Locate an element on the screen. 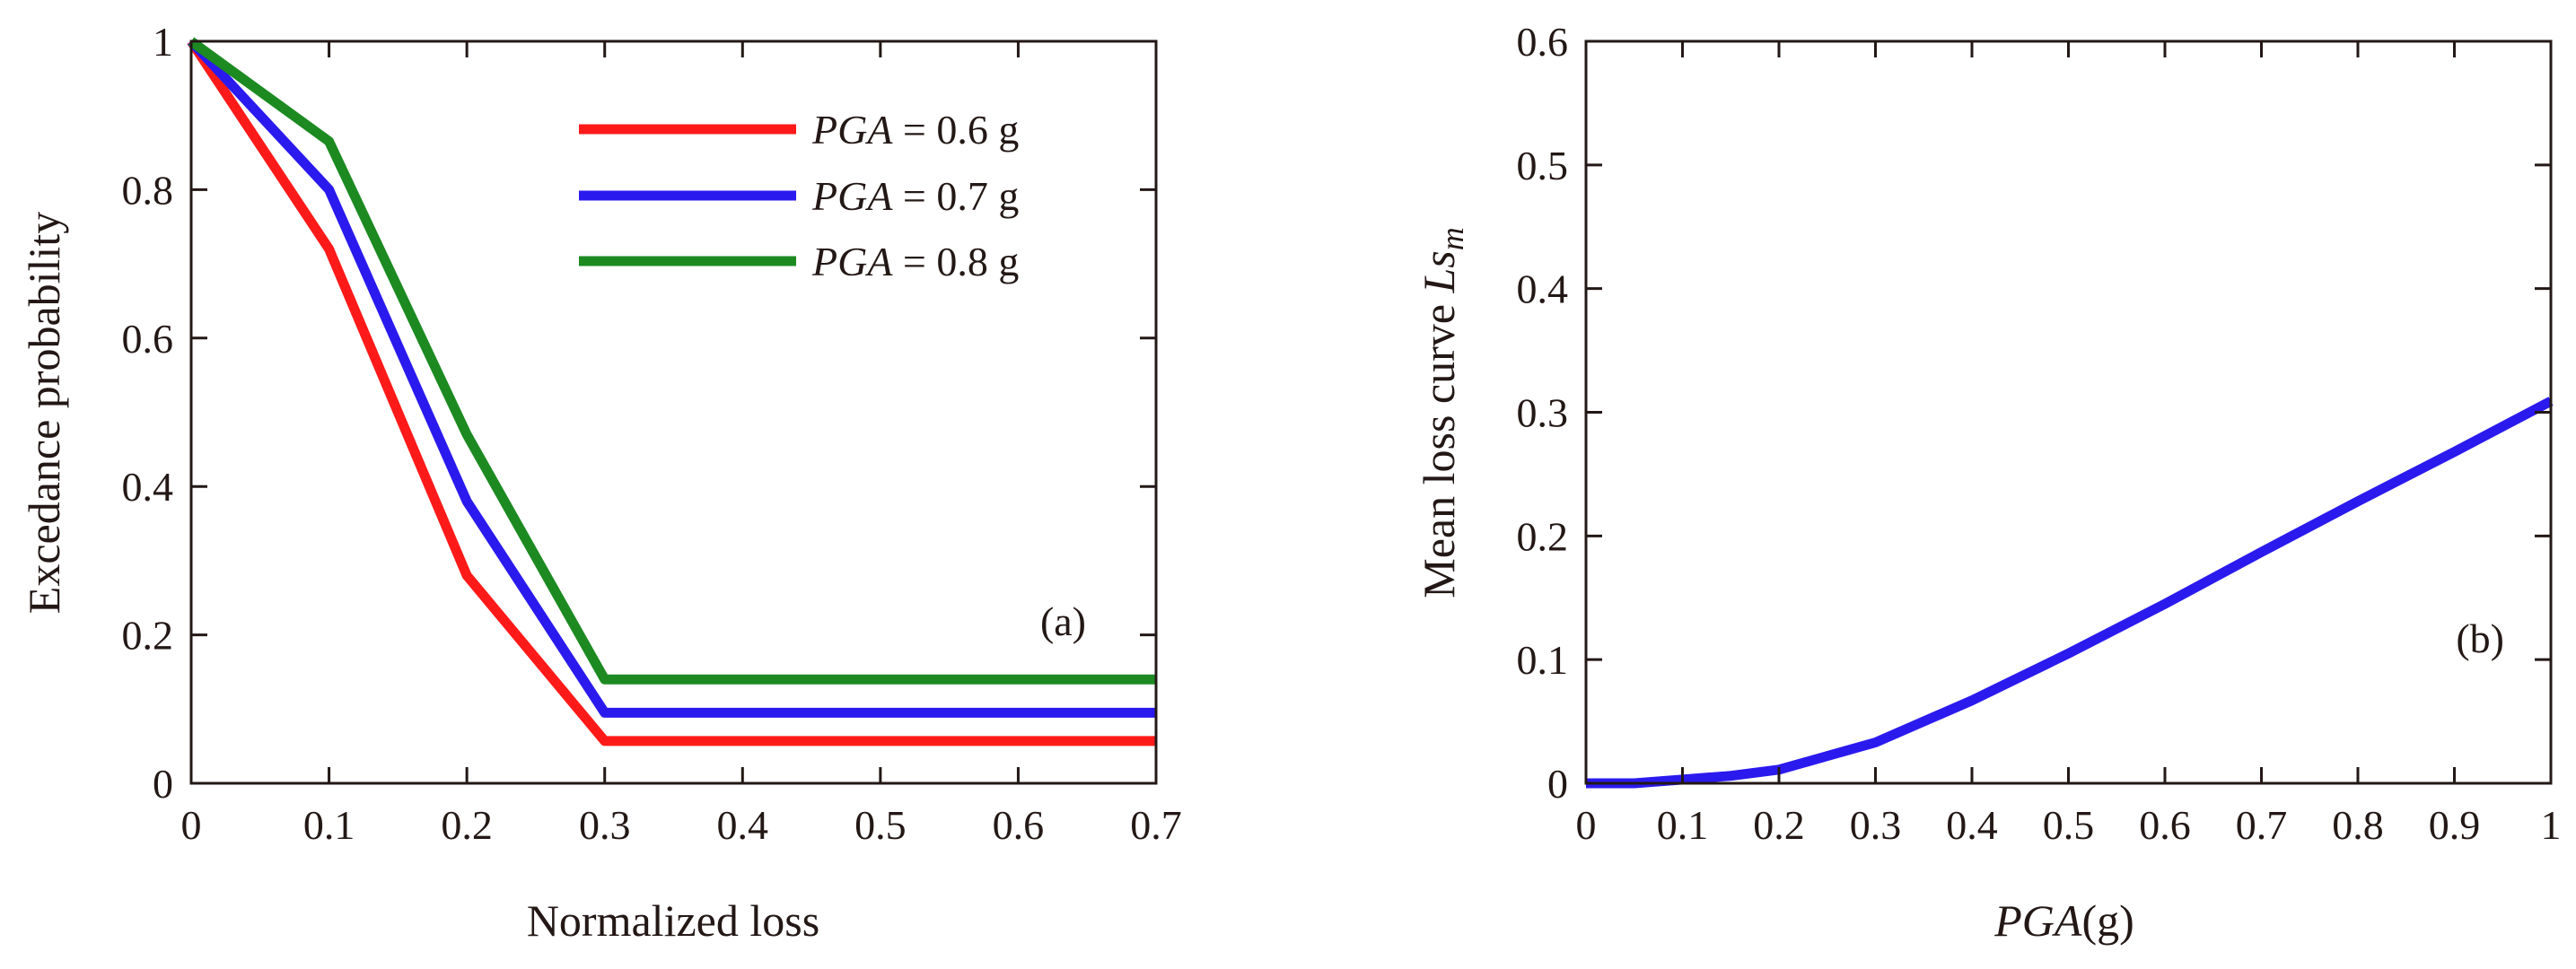 The image size is (2576, 969). panel-b-y-tick-label: 0.4 is located at coordinates (1543, 289).